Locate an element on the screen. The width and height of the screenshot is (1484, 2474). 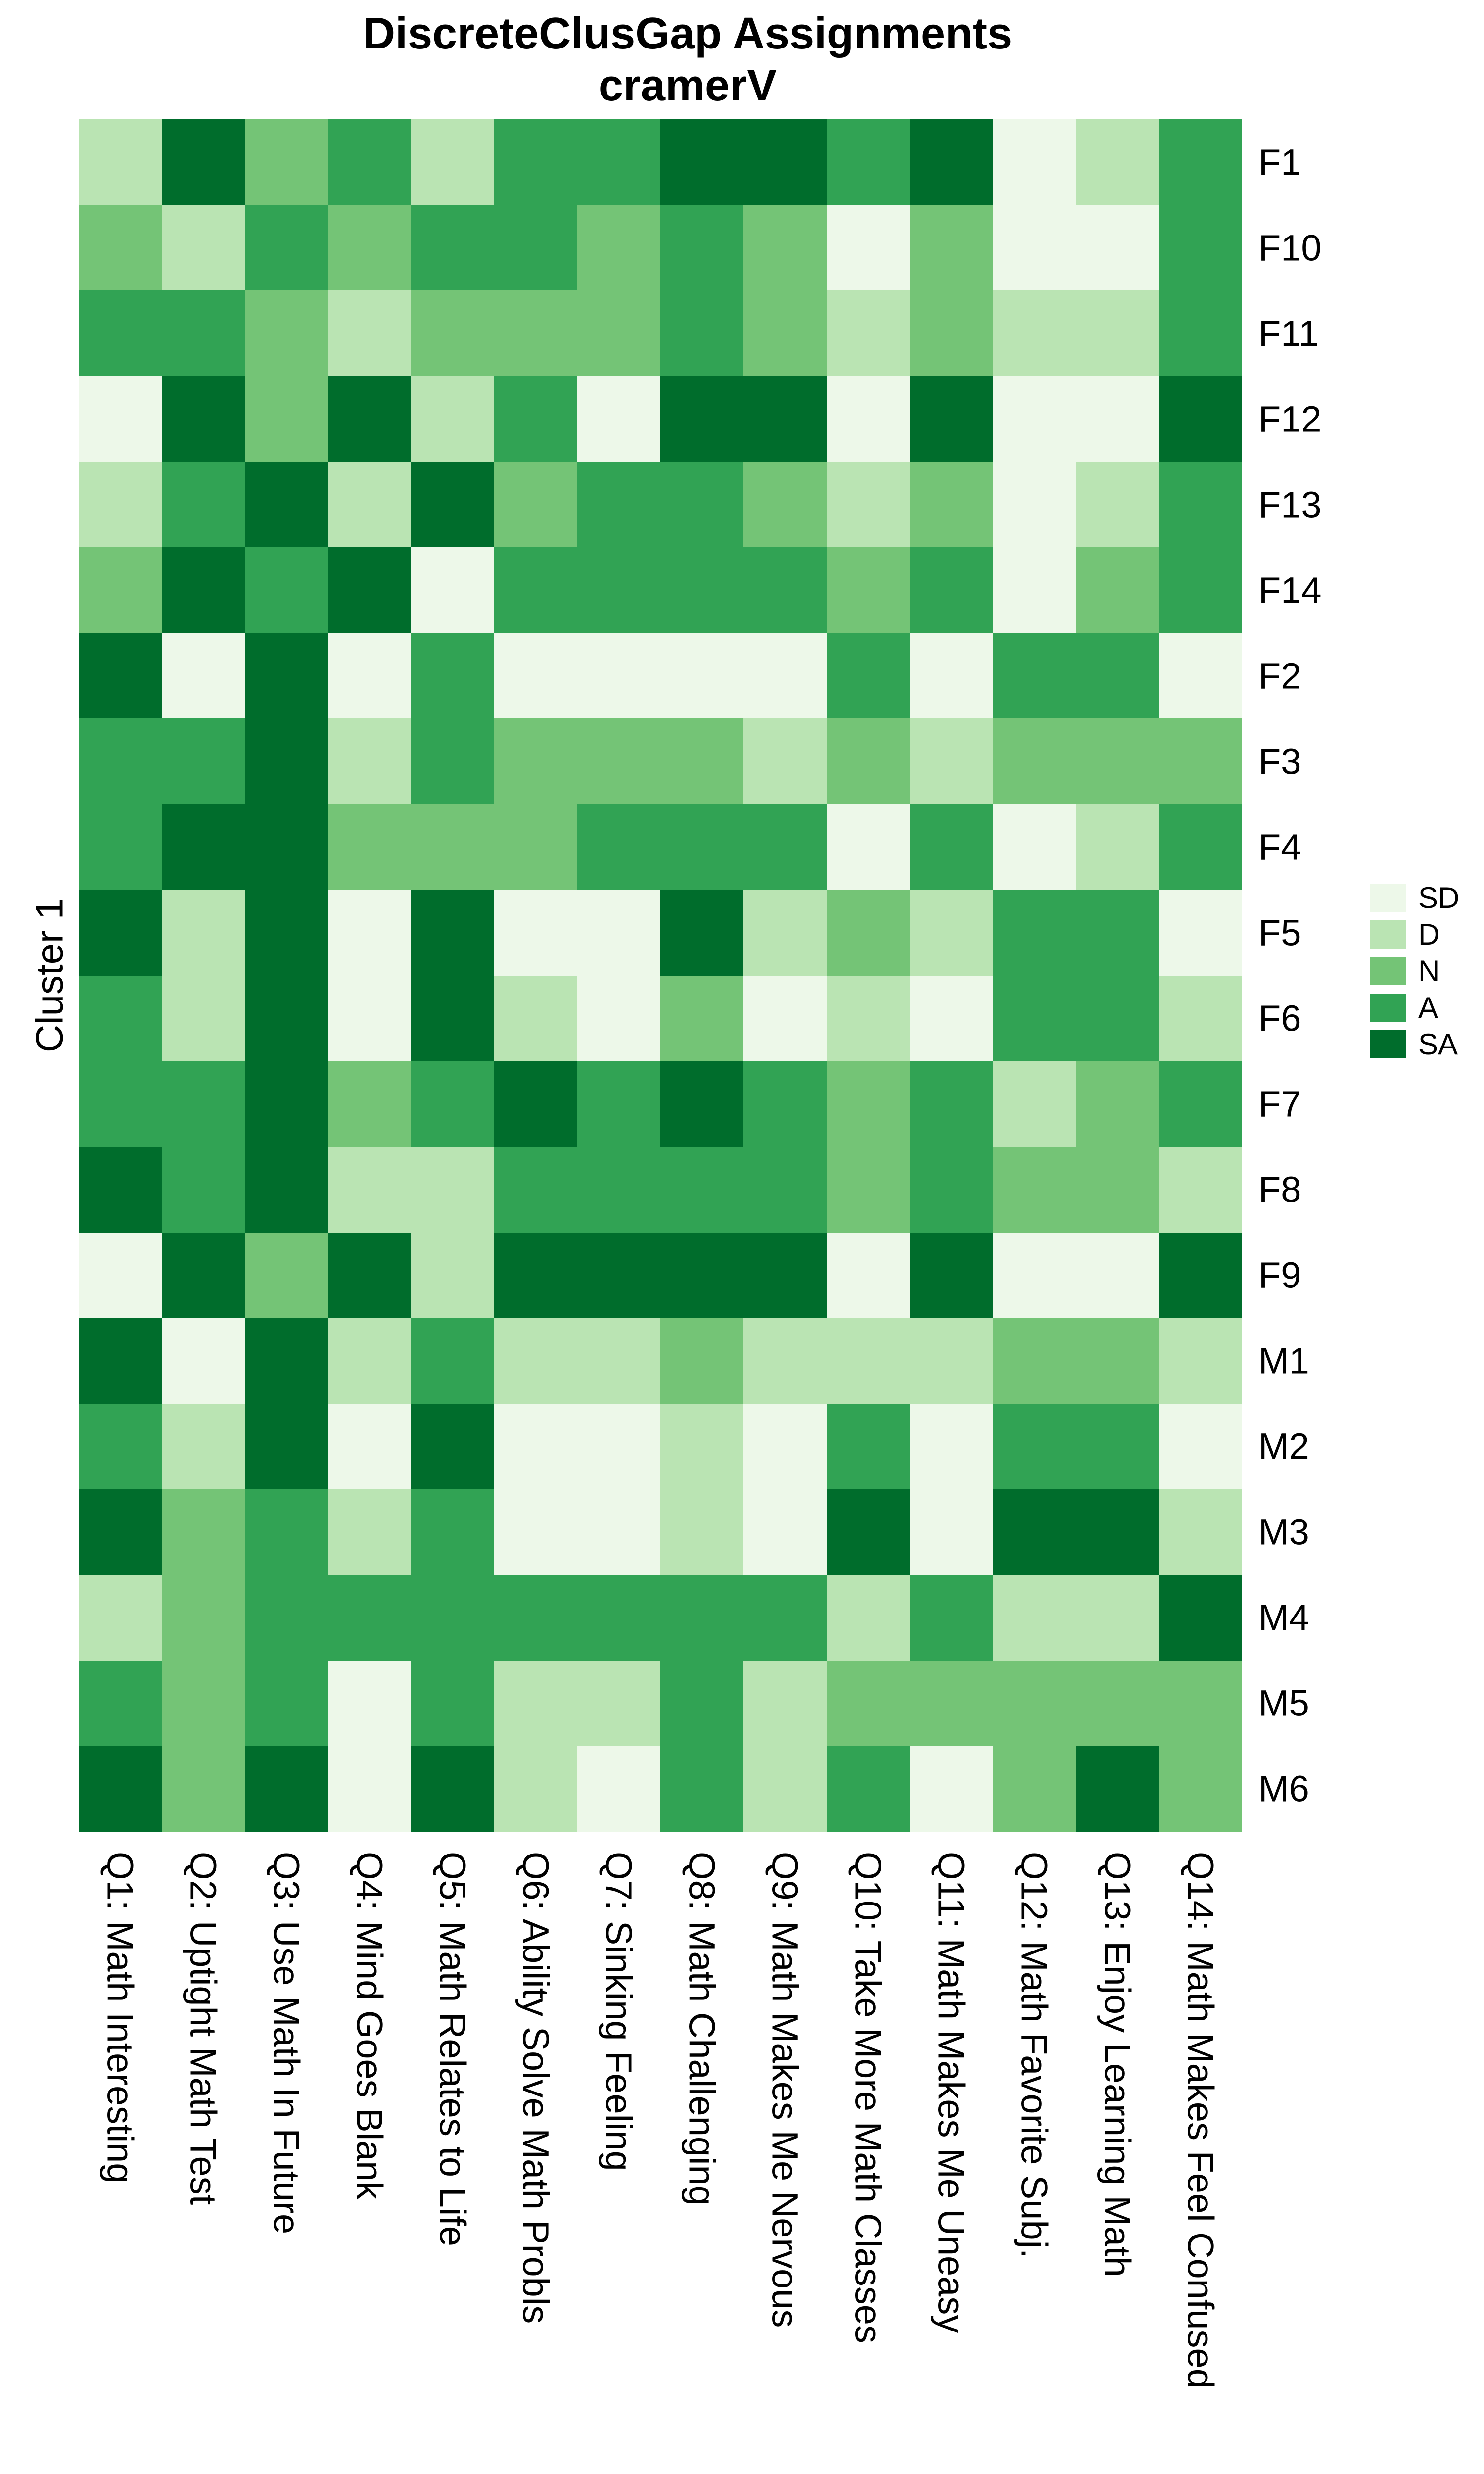
legend-swatch-sd is located at coordinates (1388, 898).